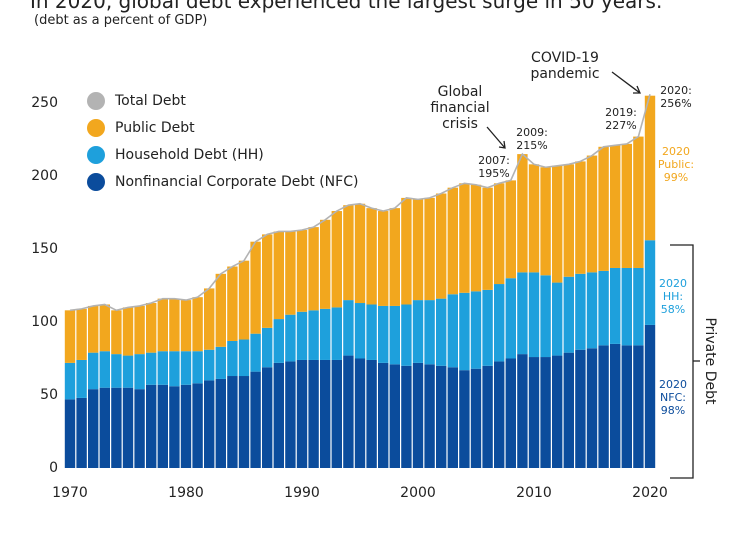  What do you see at coordinates (150, 101) in the screenshot?
I see `legend-label: Total Debt` at bounding box center [150, 101].